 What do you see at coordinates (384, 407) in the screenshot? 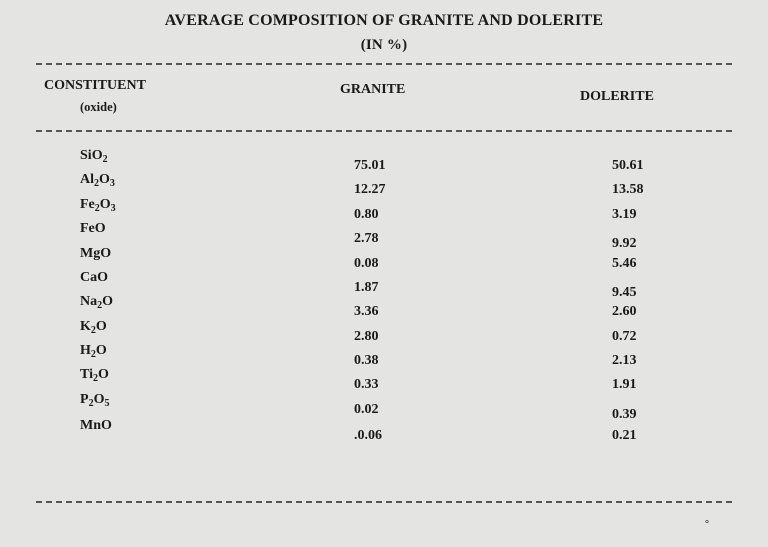
I see `table-row: P2O5 0.02 0.39` at bounding box center [384, 407].